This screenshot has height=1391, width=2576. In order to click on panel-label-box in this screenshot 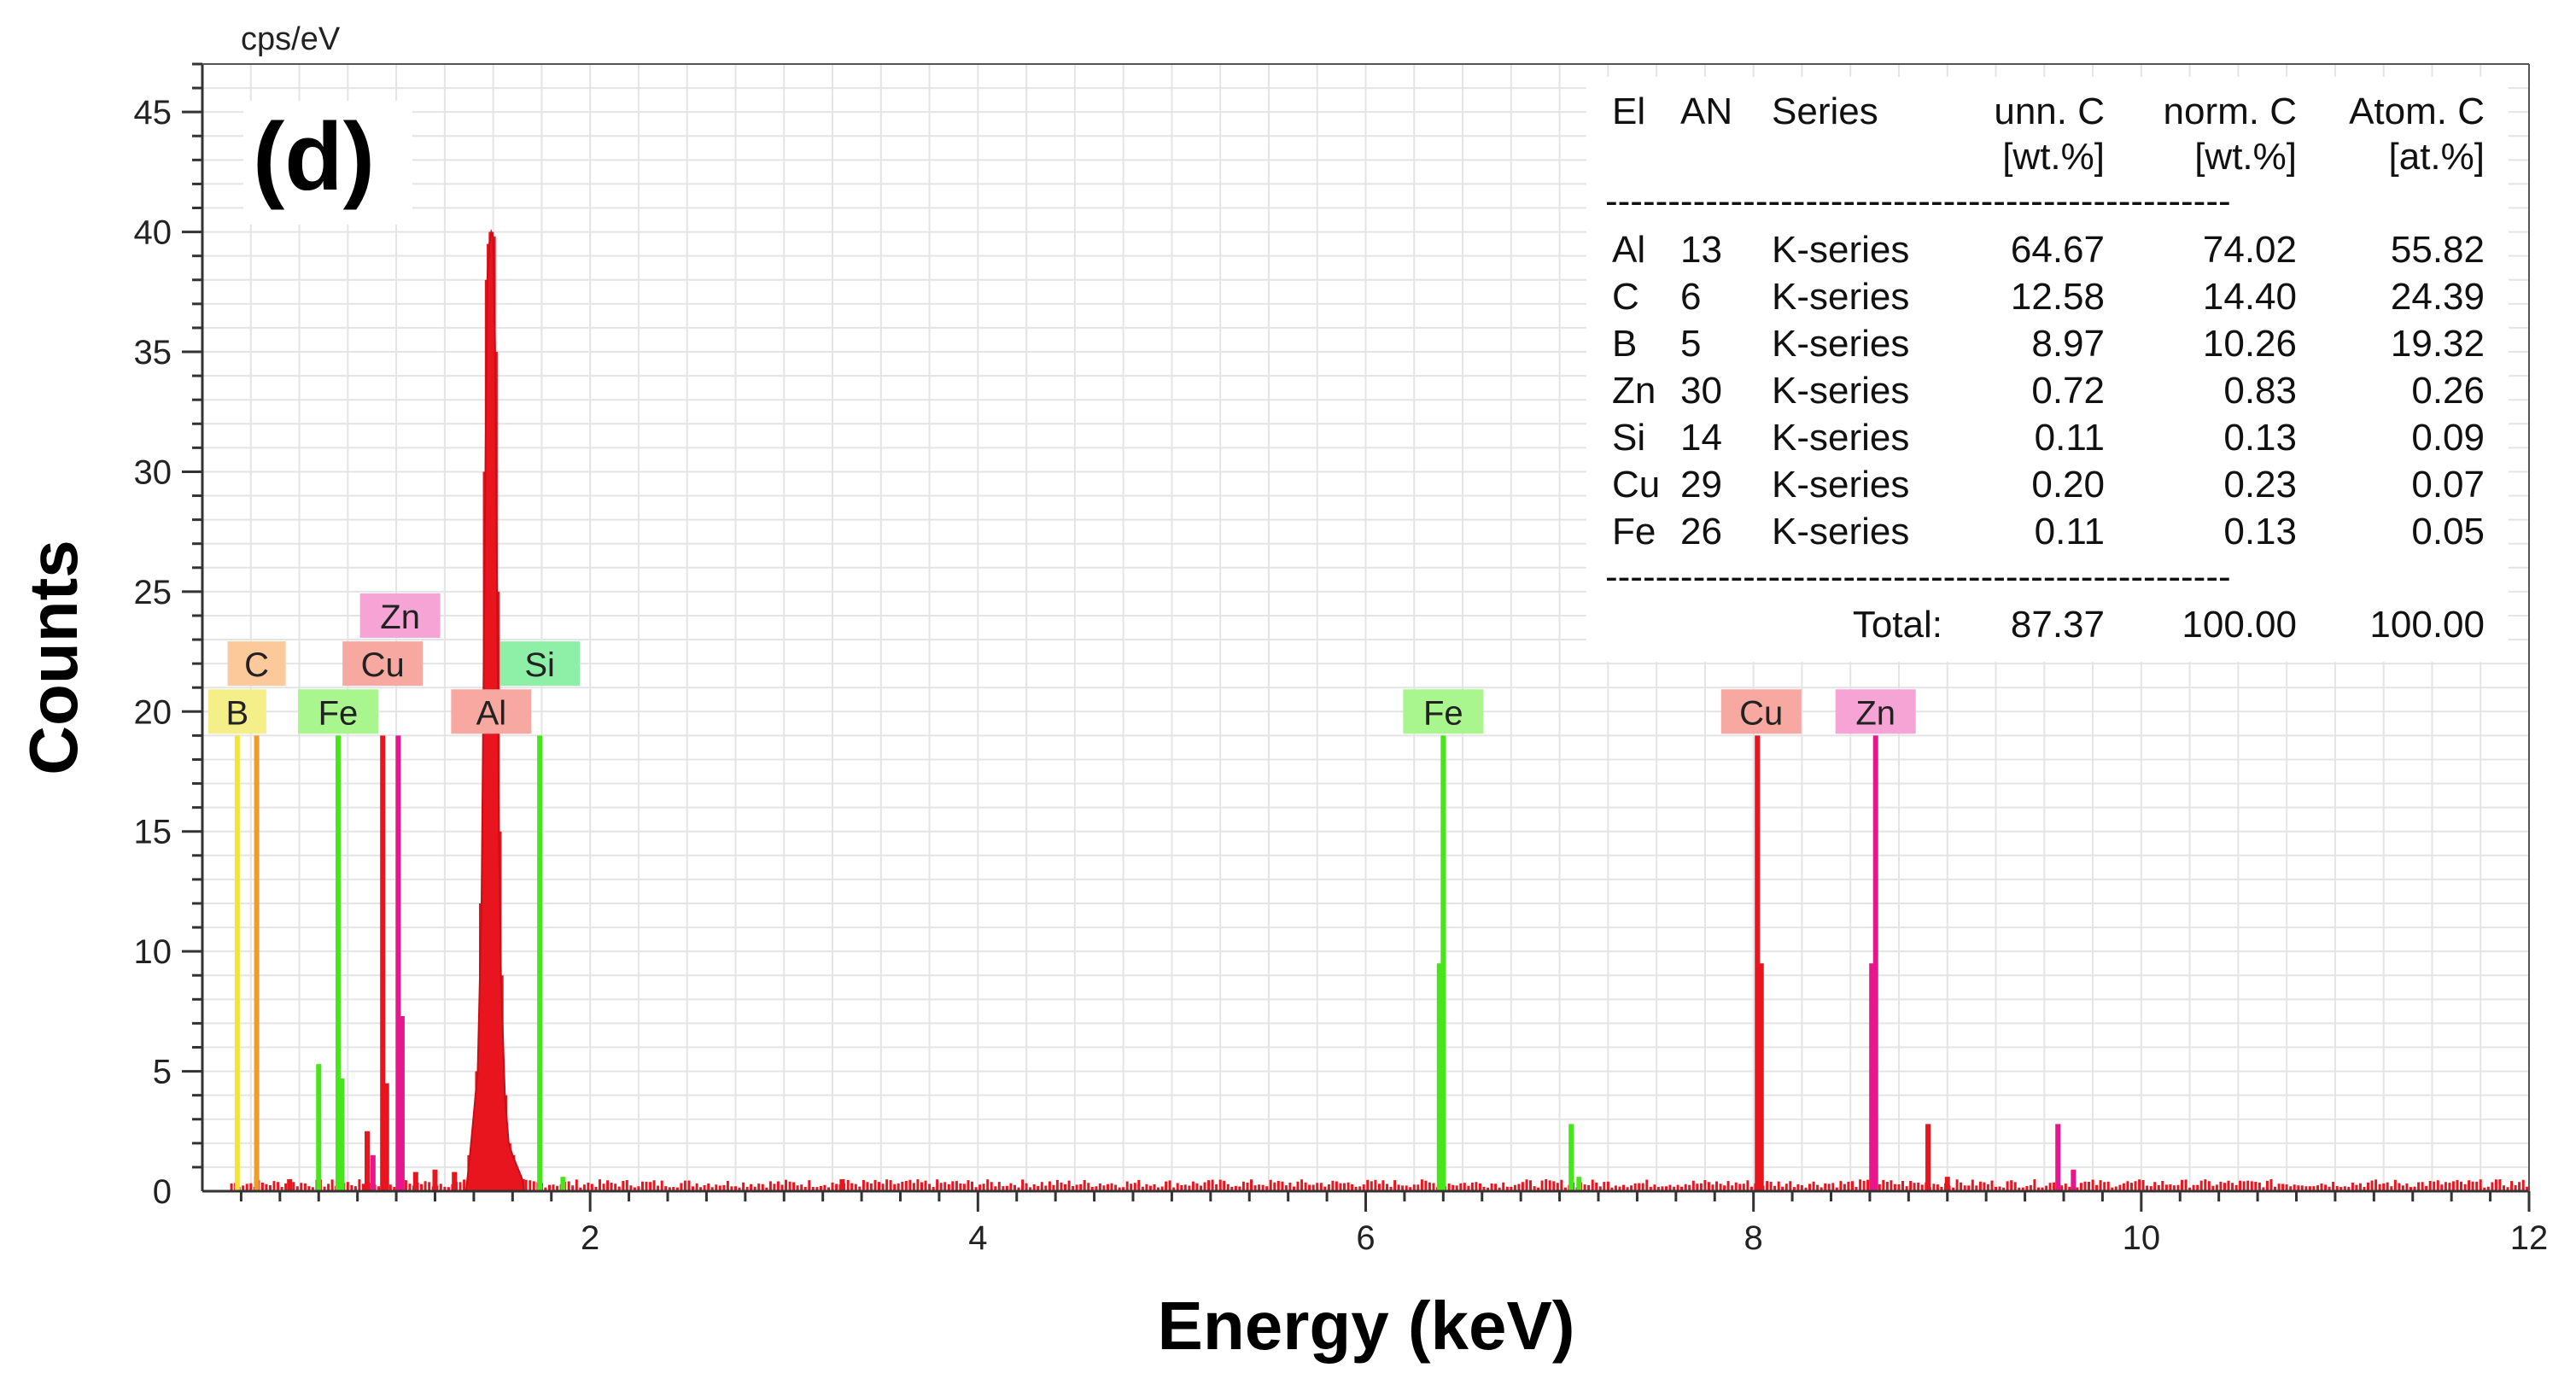, I will do `click(327, 163)`.